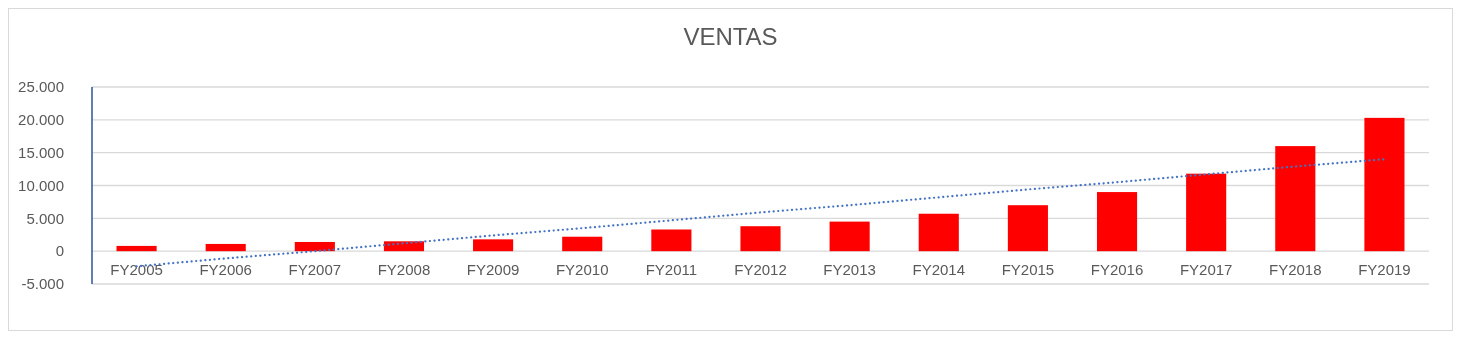 This screenshot has height=339, width=1461. Describe the element at coordinates (41, 87) in the screenshot. I see `y-tick-label: 25.000` at that location.